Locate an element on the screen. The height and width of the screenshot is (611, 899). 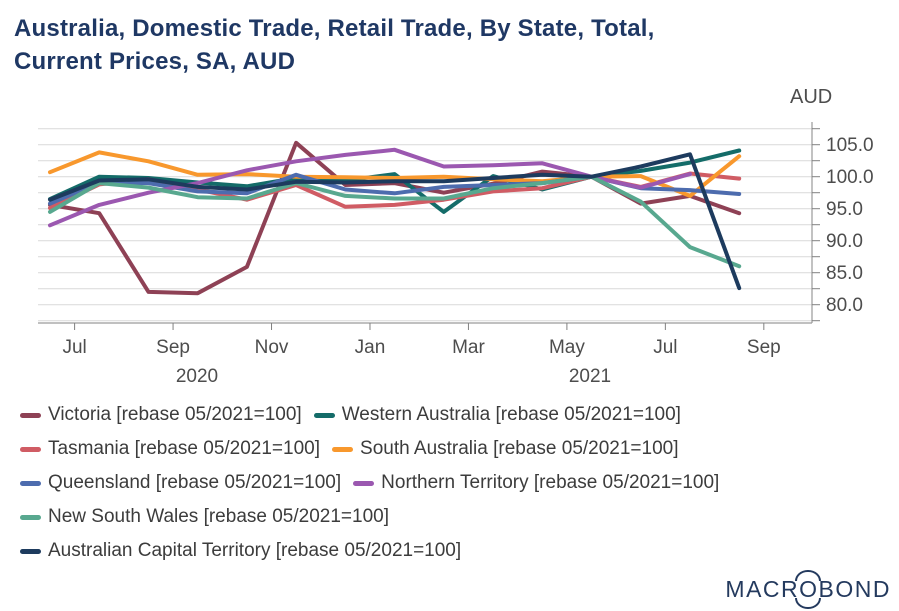
legend-item-northern-territory: Northern Territory [rebase 05/2021=100] is located at coordinates (536, 483).